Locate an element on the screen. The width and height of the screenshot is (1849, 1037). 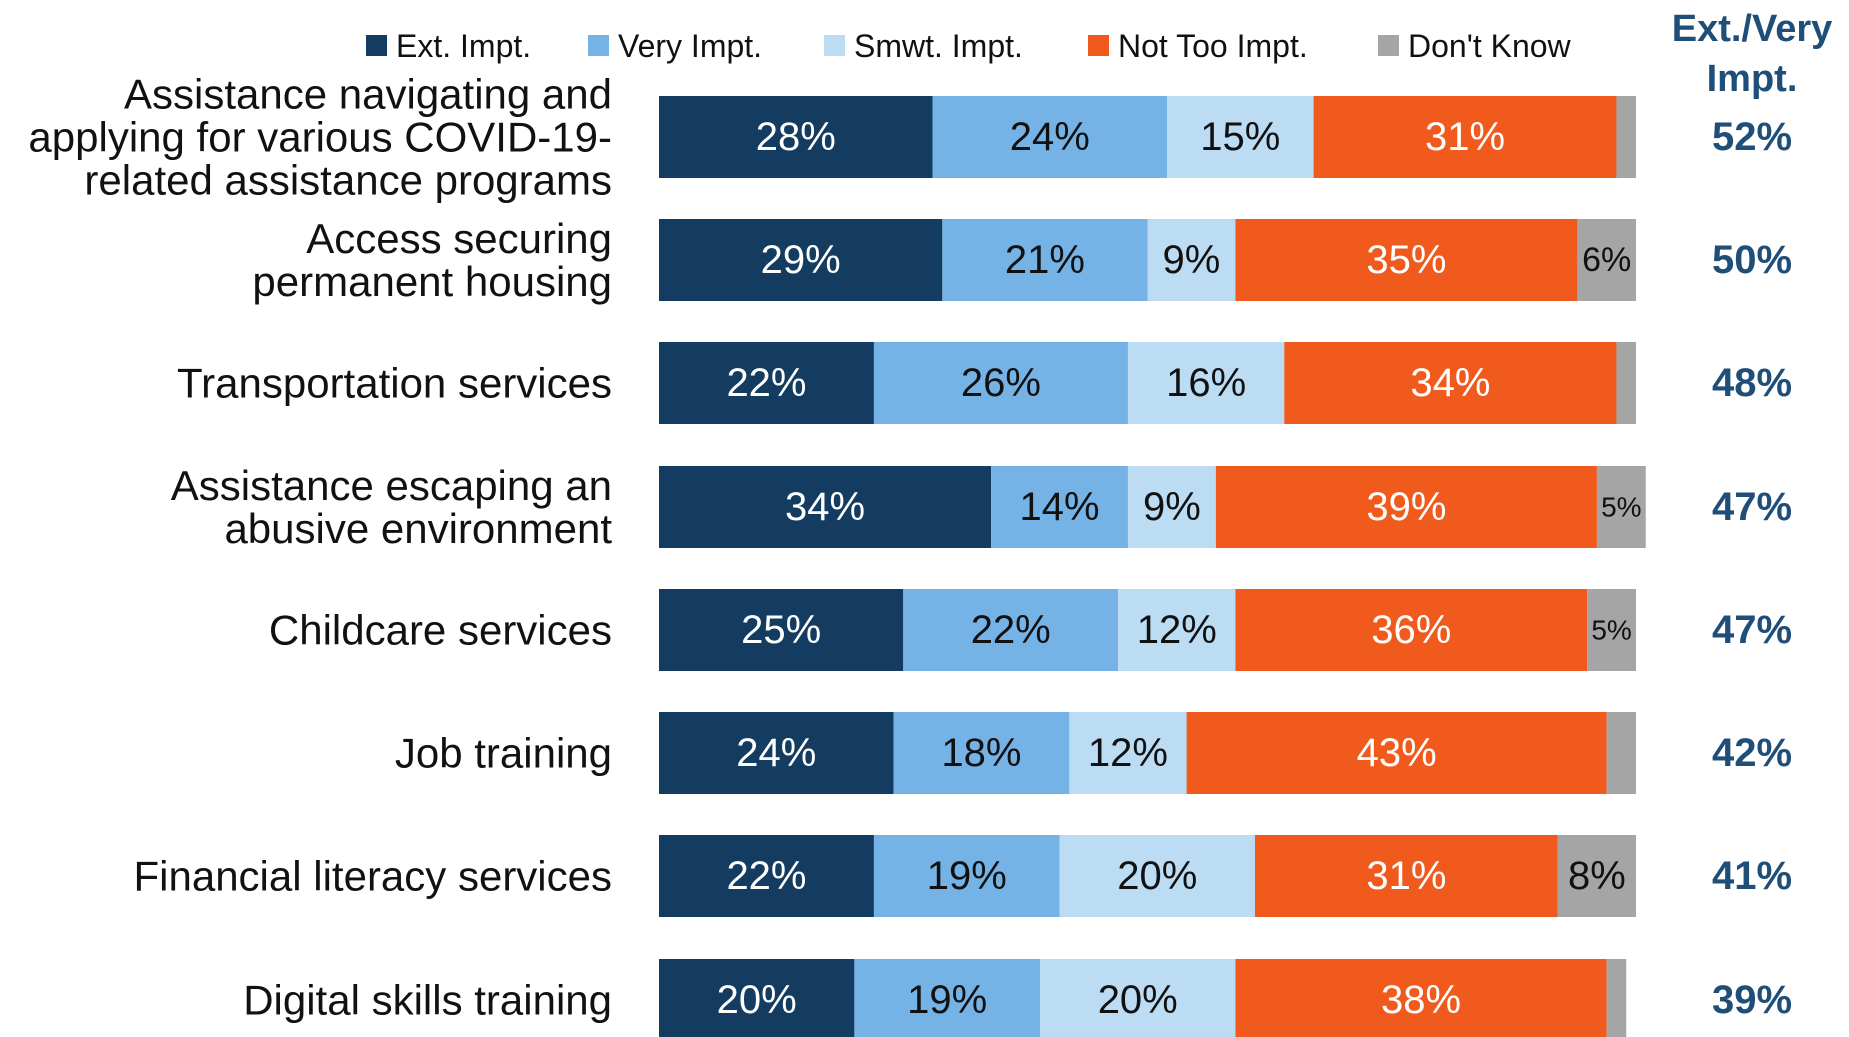
category-label: Access securing permanent housing is located at coordinates (432, 260).